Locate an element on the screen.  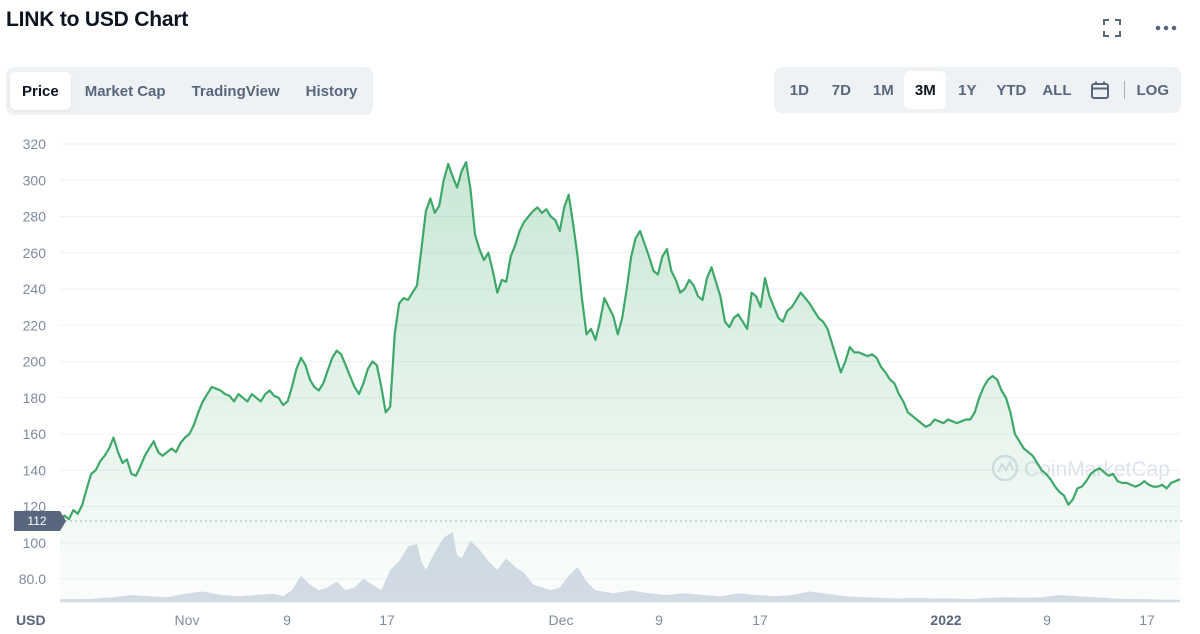
x-tick-label: Nov is located at coordinates (187, 620).